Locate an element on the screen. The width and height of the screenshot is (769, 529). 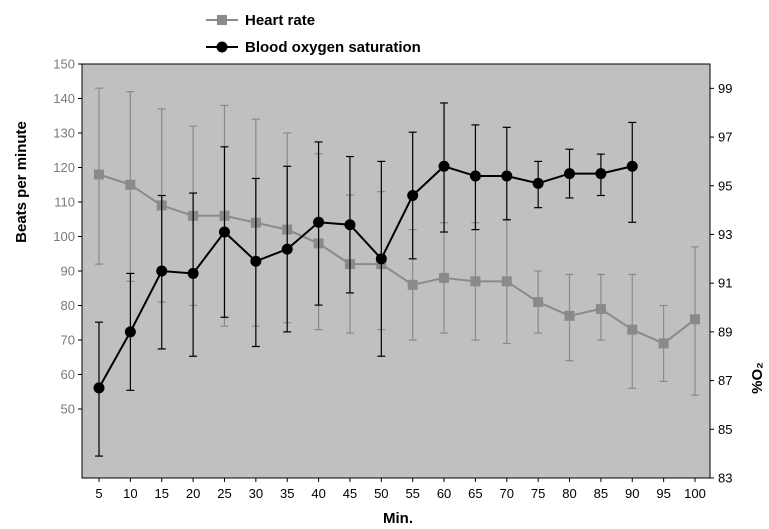
y-tick-label: 80 is located at coordinates (68, 305).